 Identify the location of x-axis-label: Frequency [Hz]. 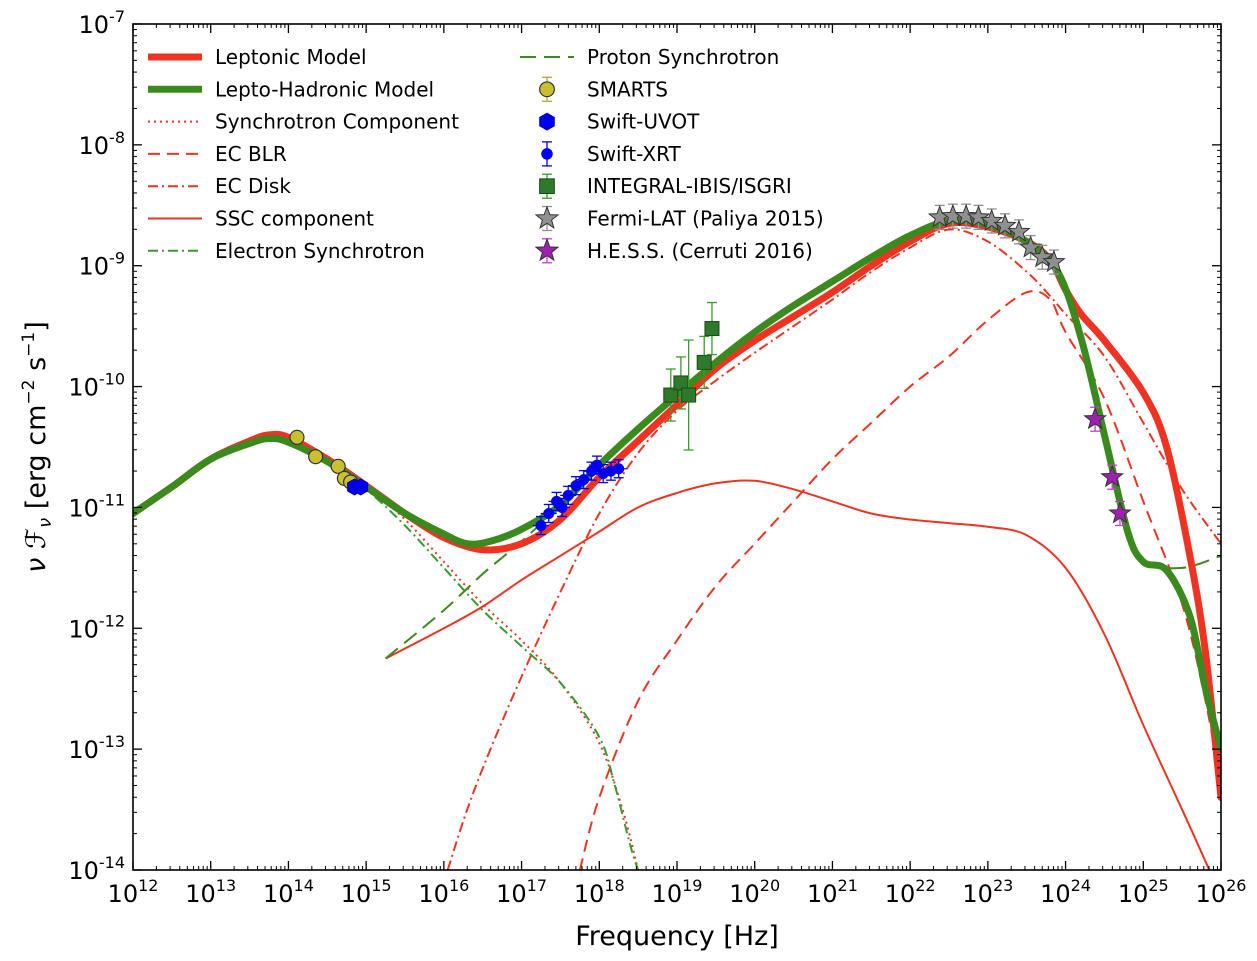
(677, 936).